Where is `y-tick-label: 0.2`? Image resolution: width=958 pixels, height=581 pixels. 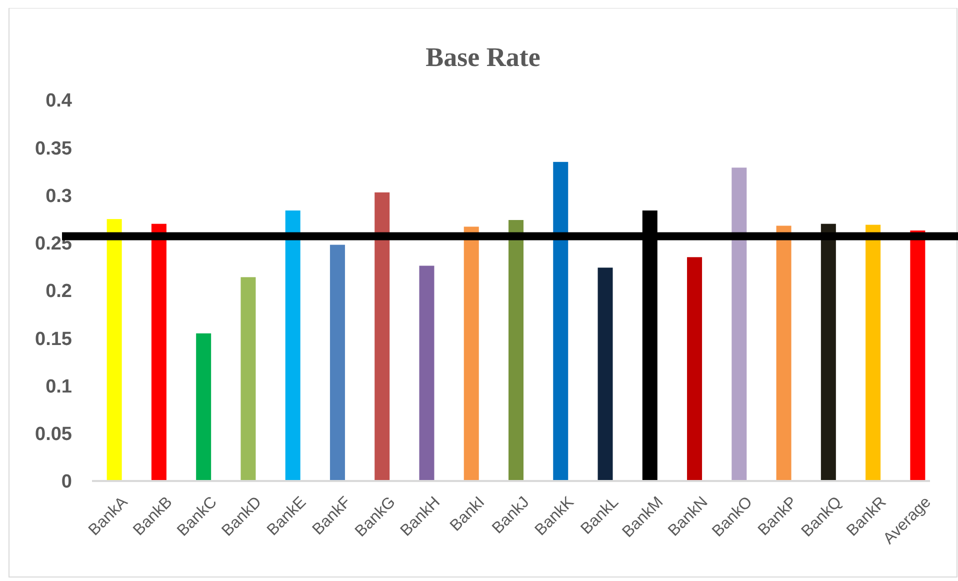 y-tick-label: 0.2 is located at coordinates (59, 291).